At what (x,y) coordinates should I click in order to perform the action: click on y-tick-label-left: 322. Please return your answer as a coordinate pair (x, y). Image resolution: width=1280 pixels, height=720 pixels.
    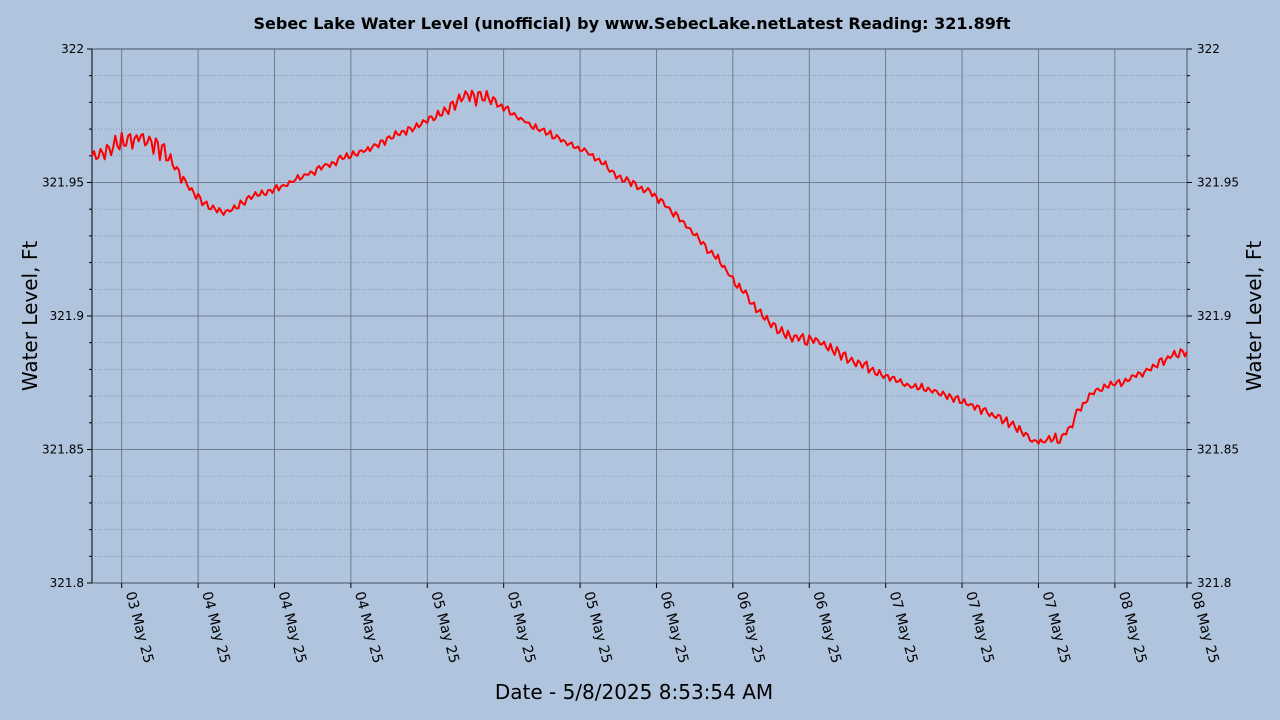
    Looking at the image, I should click on (72, 49).